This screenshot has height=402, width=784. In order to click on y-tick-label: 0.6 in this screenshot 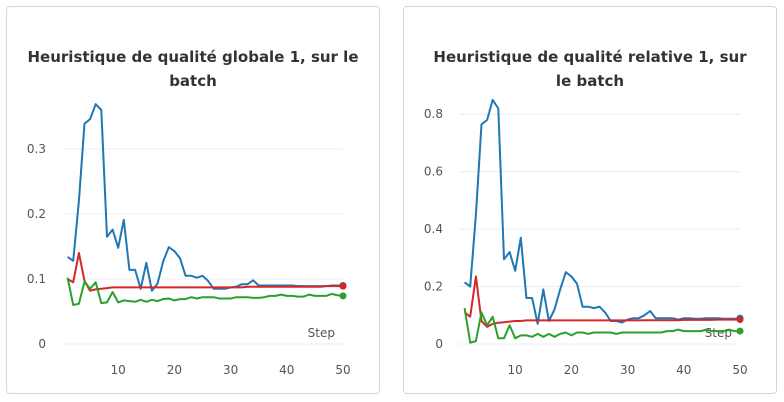, I will do `click(433, 172)`.